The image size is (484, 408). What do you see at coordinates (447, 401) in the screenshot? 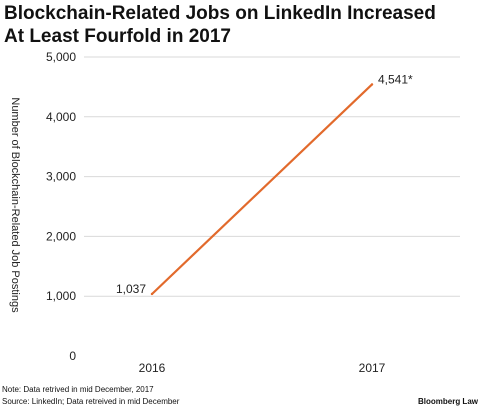
I see `brand-logo-text: Bloomberg Law` at bounding box center [447, 401].